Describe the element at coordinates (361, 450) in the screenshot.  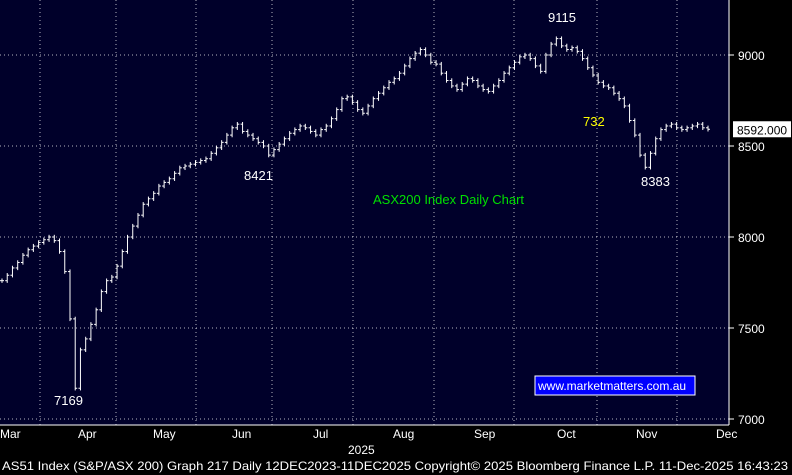
I see `x-year-label: 2025` at that location.